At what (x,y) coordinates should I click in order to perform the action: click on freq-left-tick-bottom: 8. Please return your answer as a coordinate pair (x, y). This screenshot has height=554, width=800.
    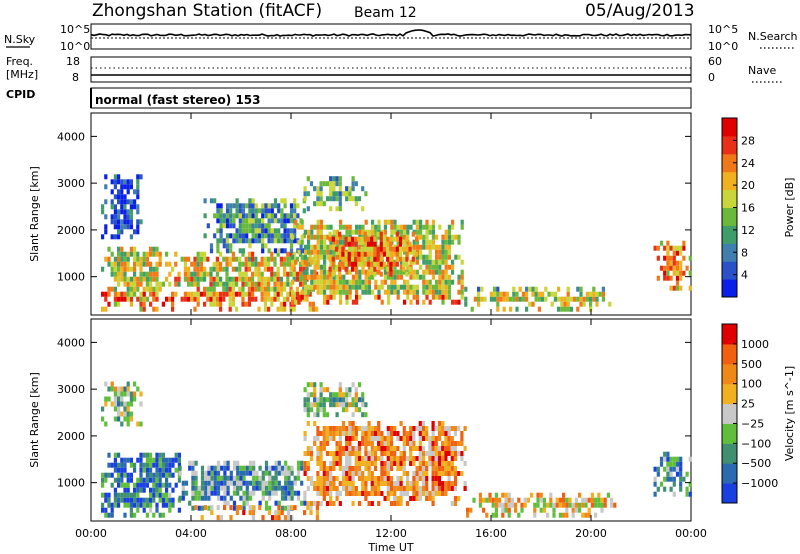
    Looking at the image, I should click on (75, 77).